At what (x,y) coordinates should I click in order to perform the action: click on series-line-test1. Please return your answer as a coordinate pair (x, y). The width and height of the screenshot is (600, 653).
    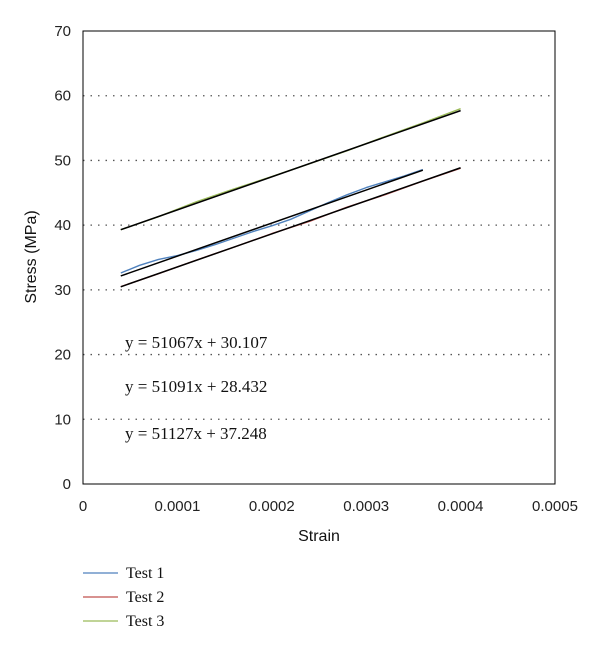
    Looking at the image, I should click on (272, 221).